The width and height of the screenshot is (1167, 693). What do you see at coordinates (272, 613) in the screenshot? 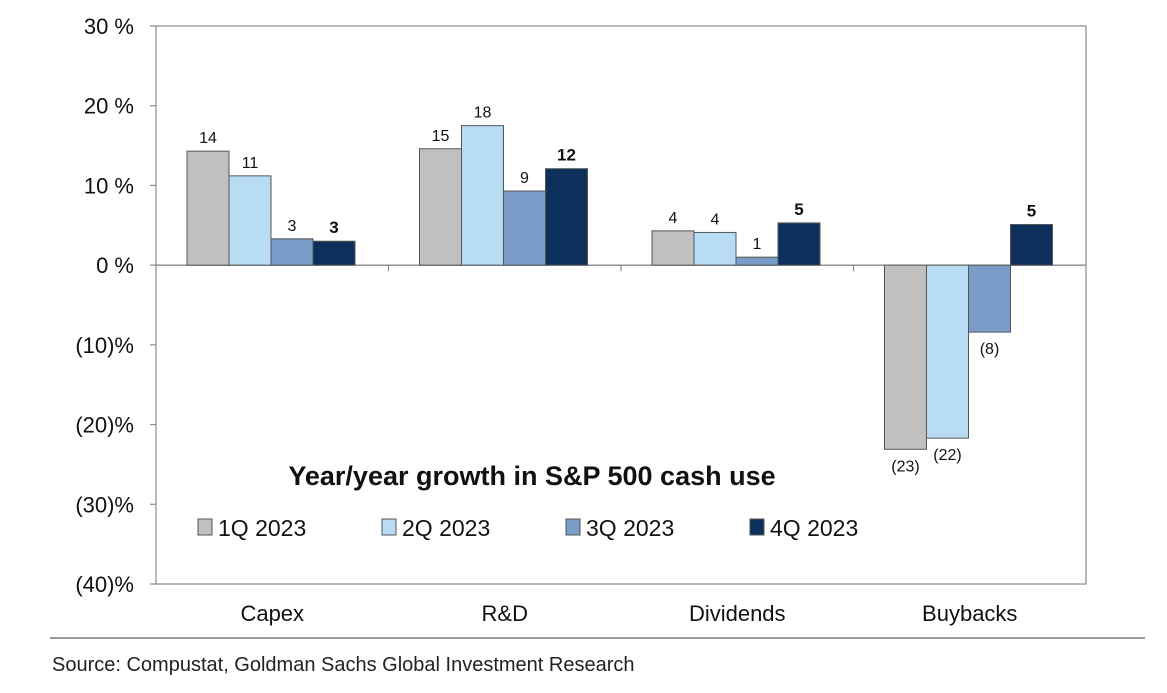
I see `category-label: Capex` at bounding box center [272, 613].